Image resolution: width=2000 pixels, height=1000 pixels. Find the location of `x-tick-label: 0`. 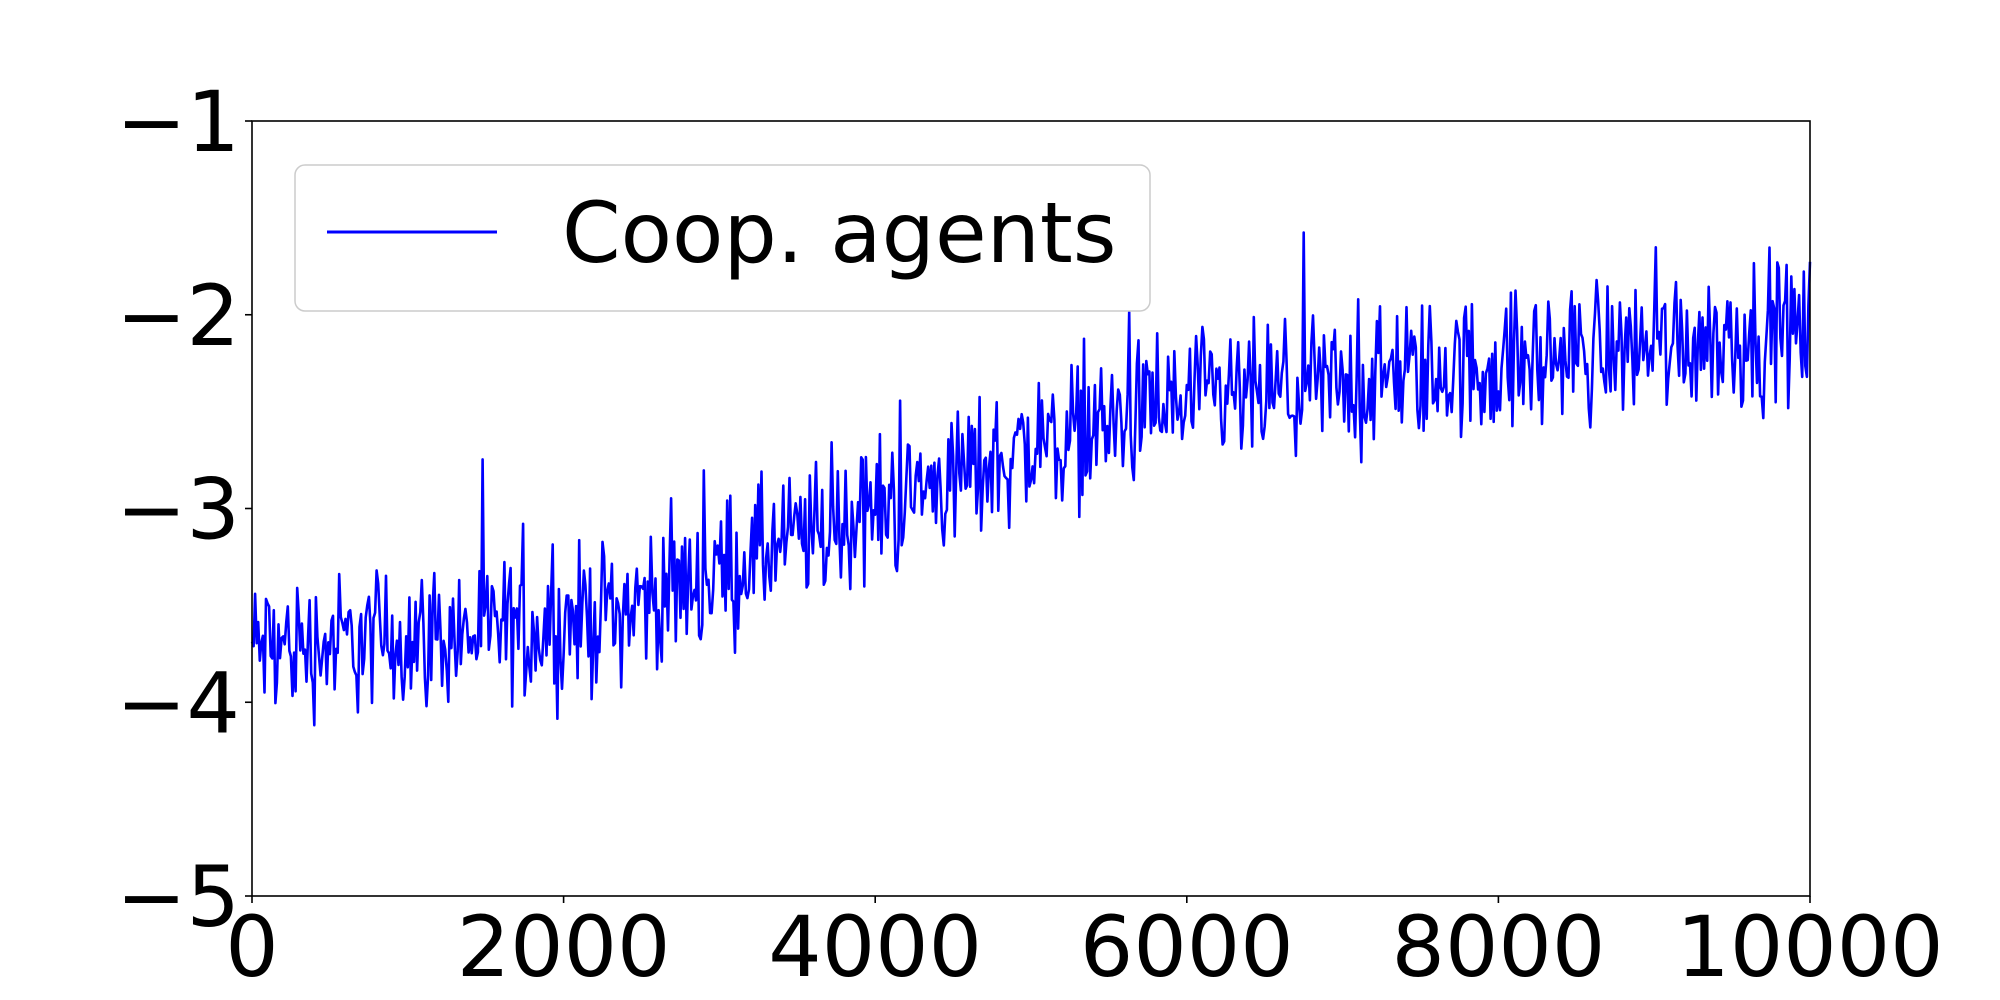

x-tick-label: 0 is located at coordinates (251, 947).